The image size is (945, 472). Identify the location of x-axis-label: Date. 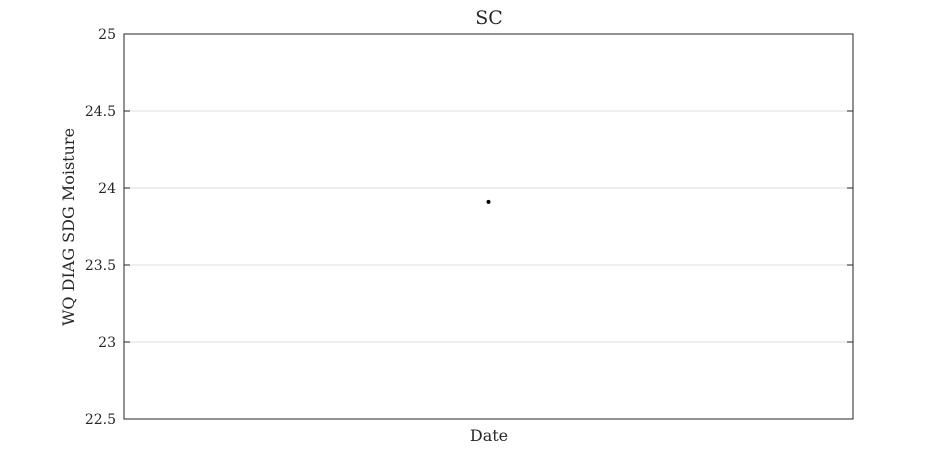
(489, 435).